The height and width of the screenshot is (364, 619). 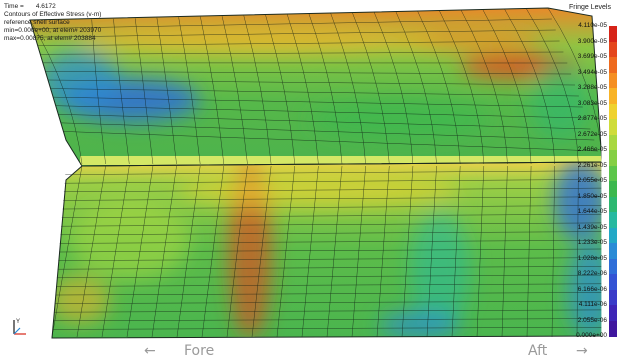 I want to click on fringe-level-label: 3.083e-05, so click(x=592, y=103).